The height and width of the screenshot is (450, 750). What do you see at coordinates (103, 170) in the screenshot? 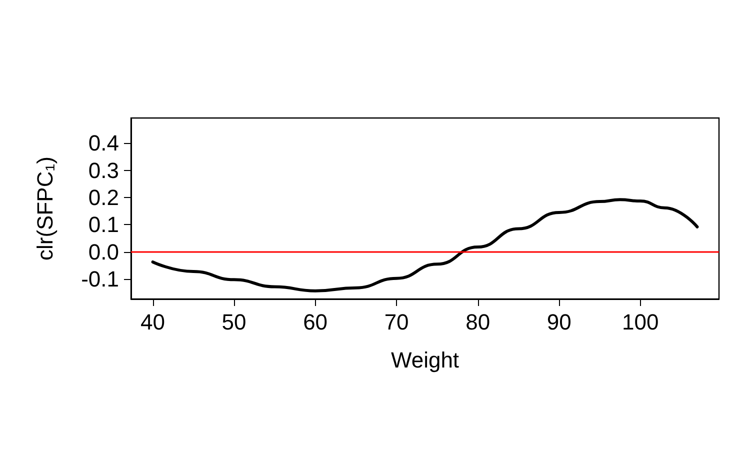
I see `y-tick-label: 0.3` at bounding box center [103, 170].